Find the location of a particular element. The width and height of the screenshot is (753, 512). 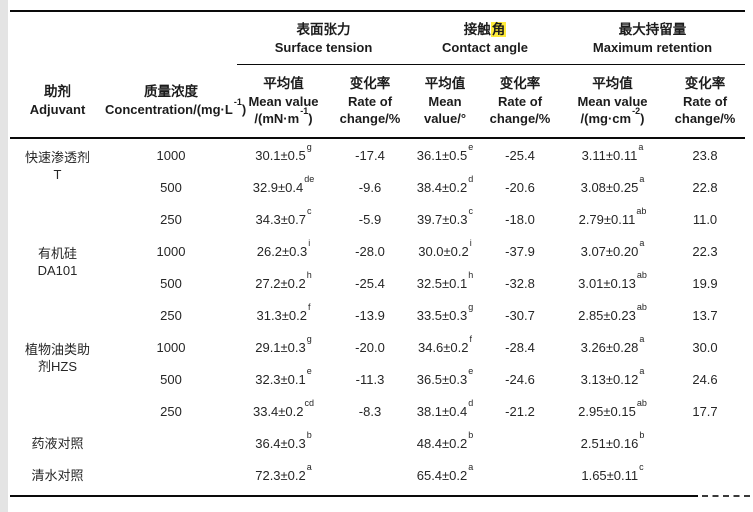

adjuvant-name-line: 植物油类助 is located at coordinates (57, 349).